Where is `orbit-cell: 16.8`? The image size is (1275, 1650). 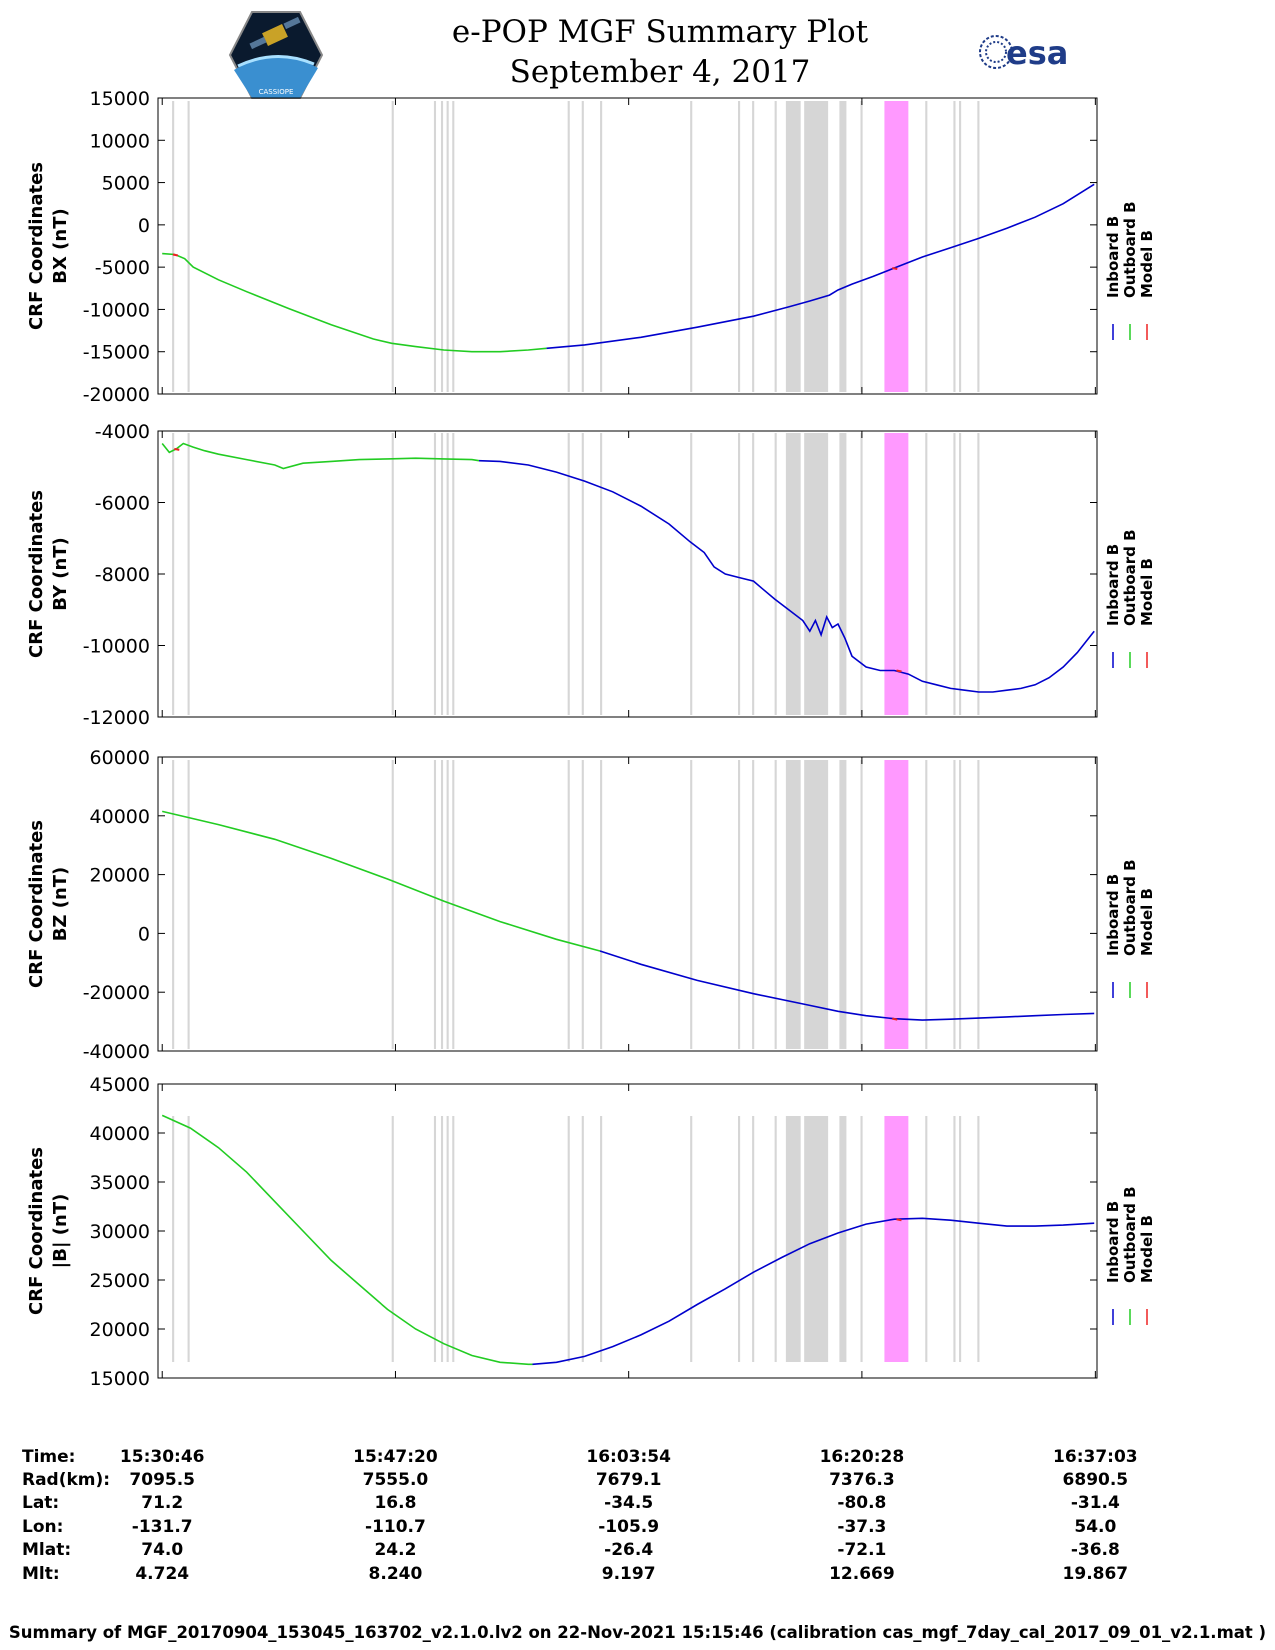
orbit-cell: 16.8 is located at coordinates (395, 1503).